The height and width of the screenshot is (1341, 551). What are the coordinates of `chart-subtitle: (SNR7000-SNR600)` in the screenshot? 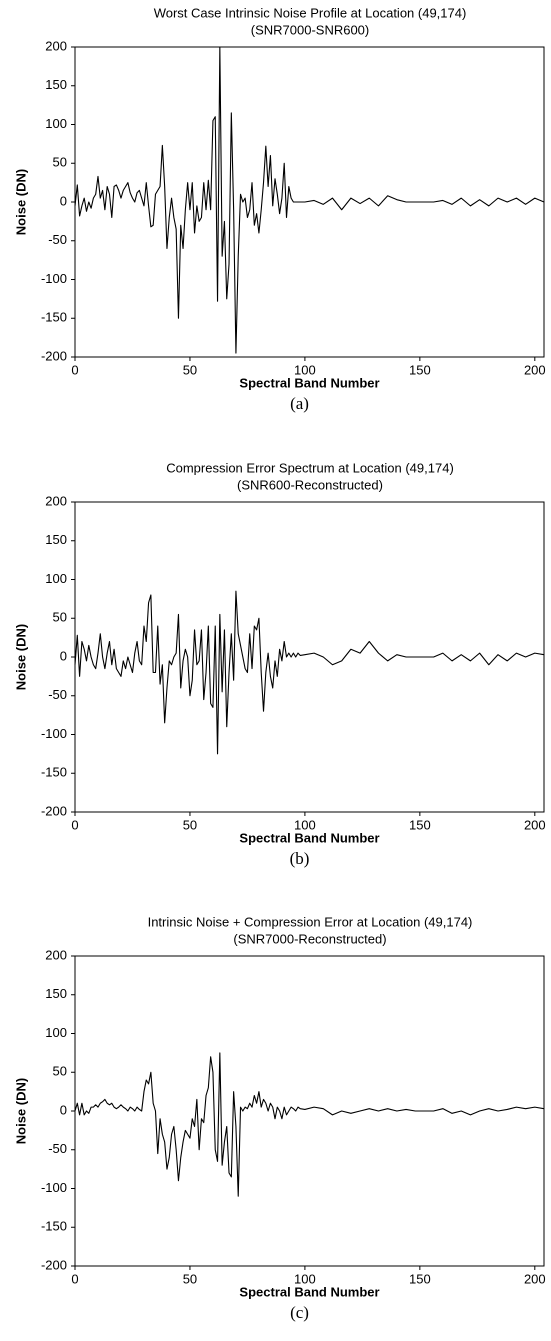 It's located at (310, 29).